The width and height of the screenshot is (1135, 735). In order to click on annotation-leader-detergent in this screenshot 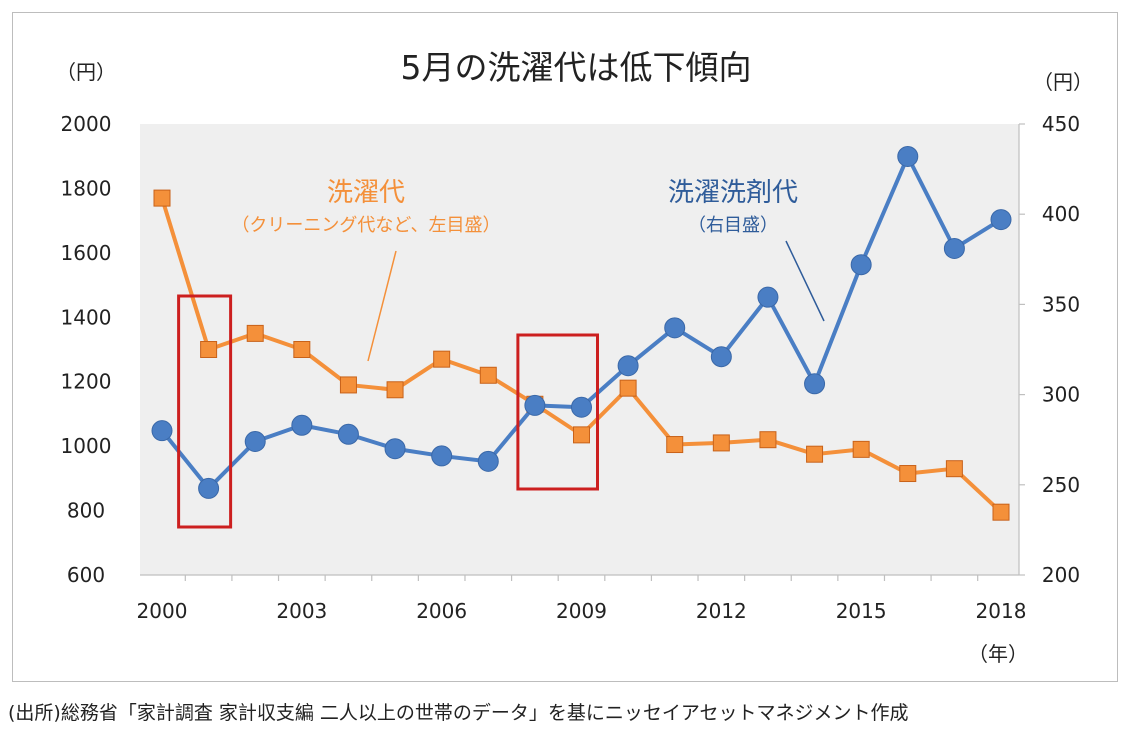, I will do `click(805, 281)`.